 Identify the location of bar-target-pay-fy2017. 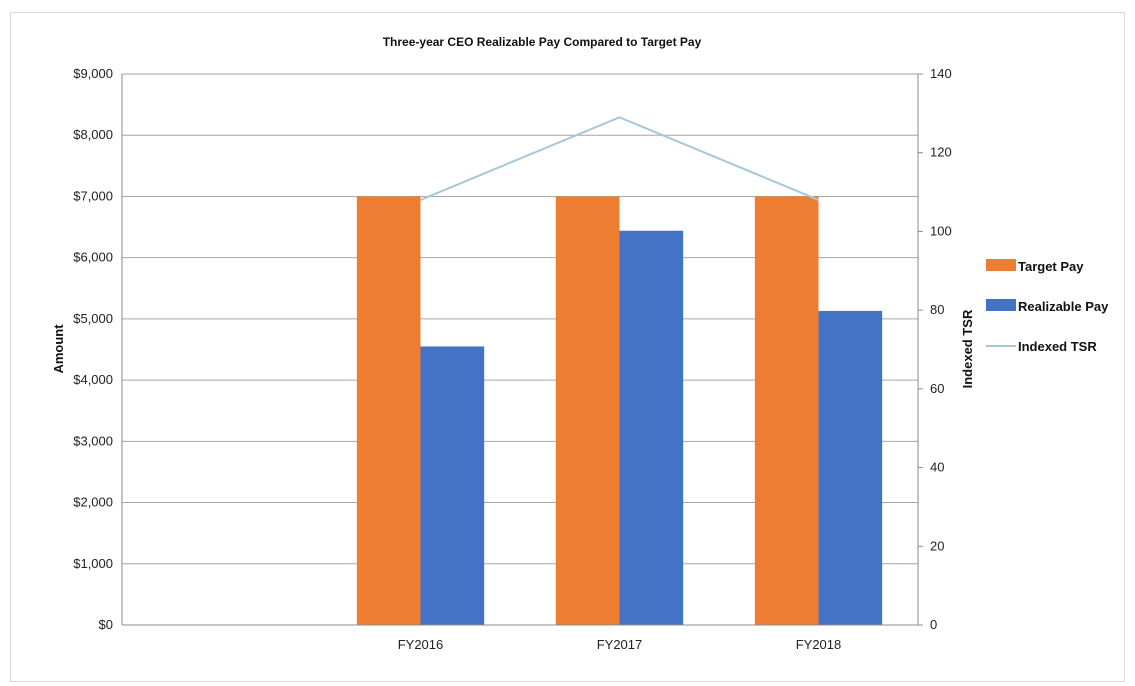
(587, 410).